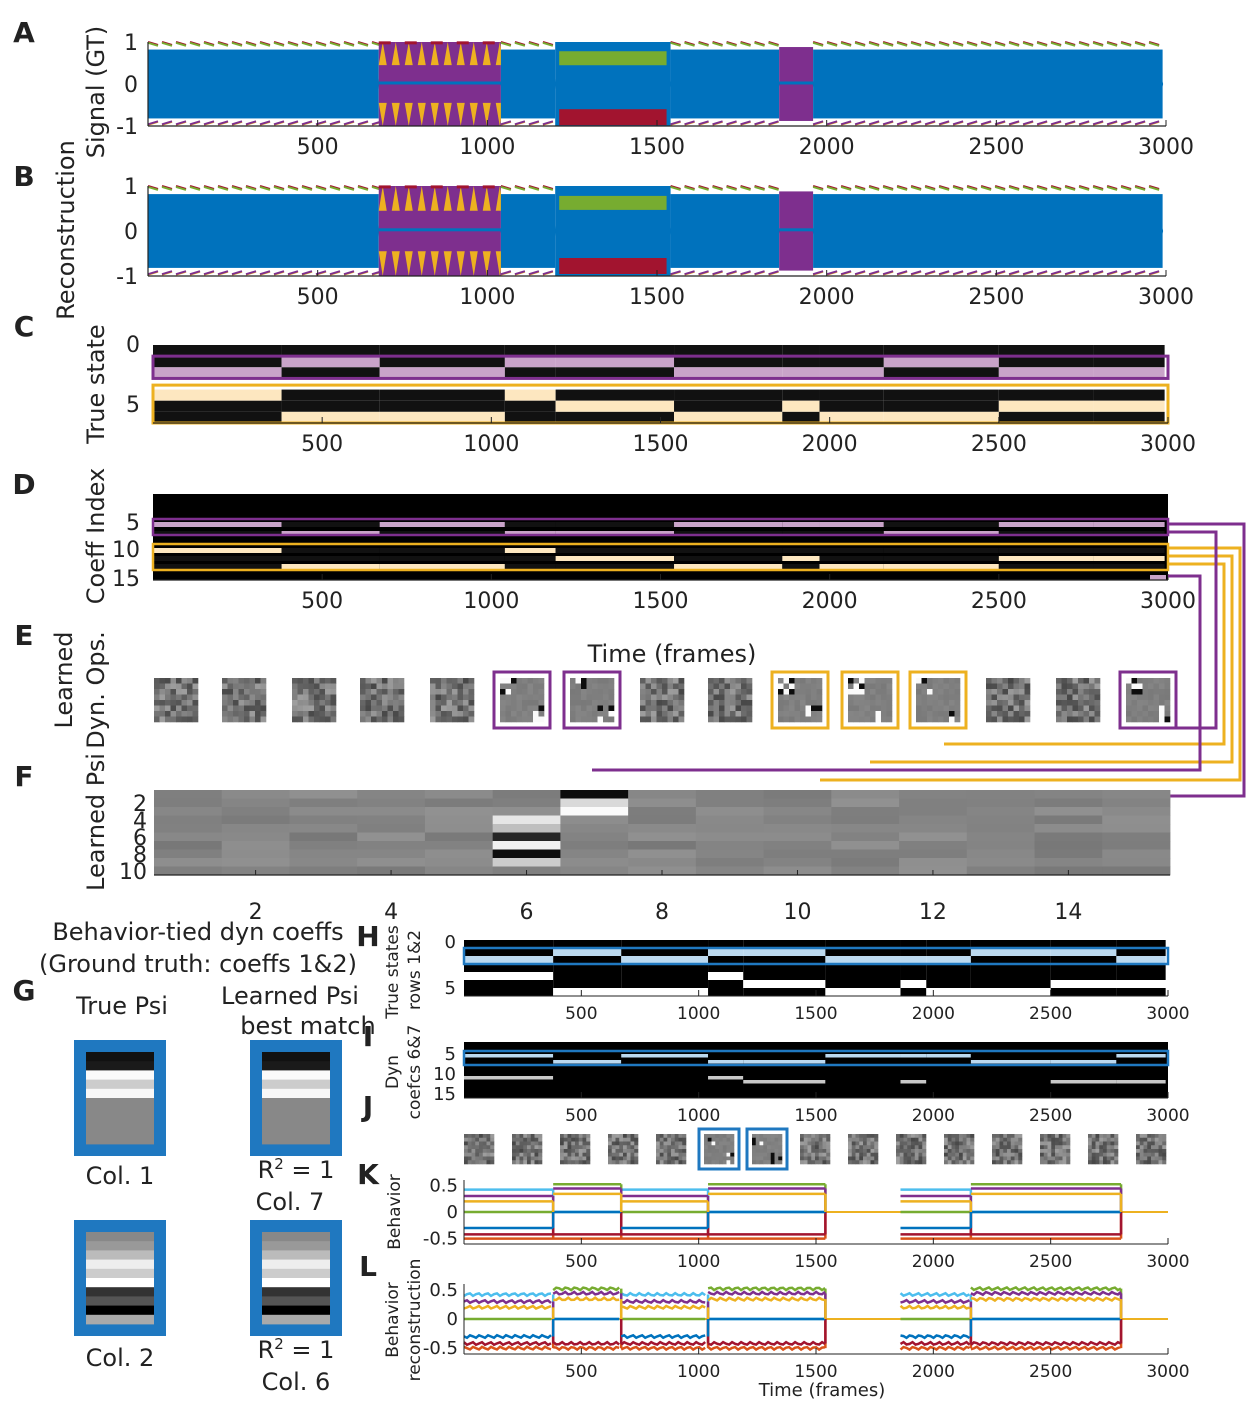  What do you see at coordinates (296, 1273) in the screenshot?
I see `psi-band` at bounding box center [296, 1273].